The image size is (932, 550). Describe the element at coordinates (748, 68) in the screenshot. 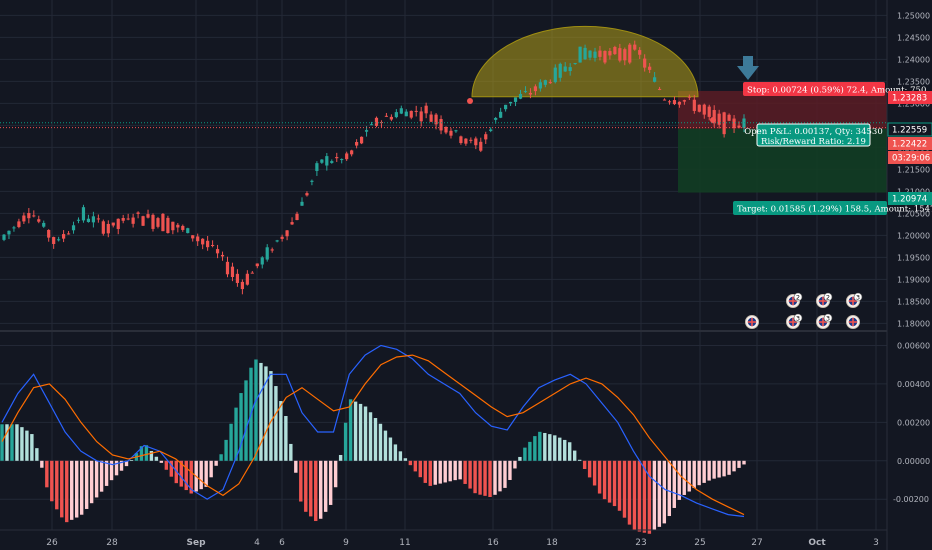

I see `arrow-down-icon` at that location.